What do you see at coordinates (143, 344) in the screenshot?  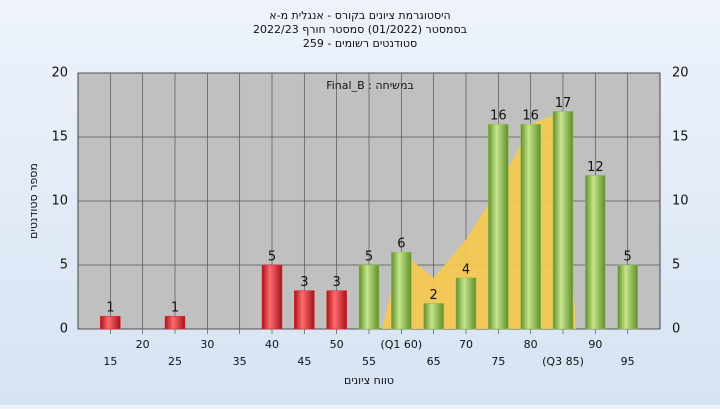 I see `x-tick-label: 20` at bounding box center [143, 344].